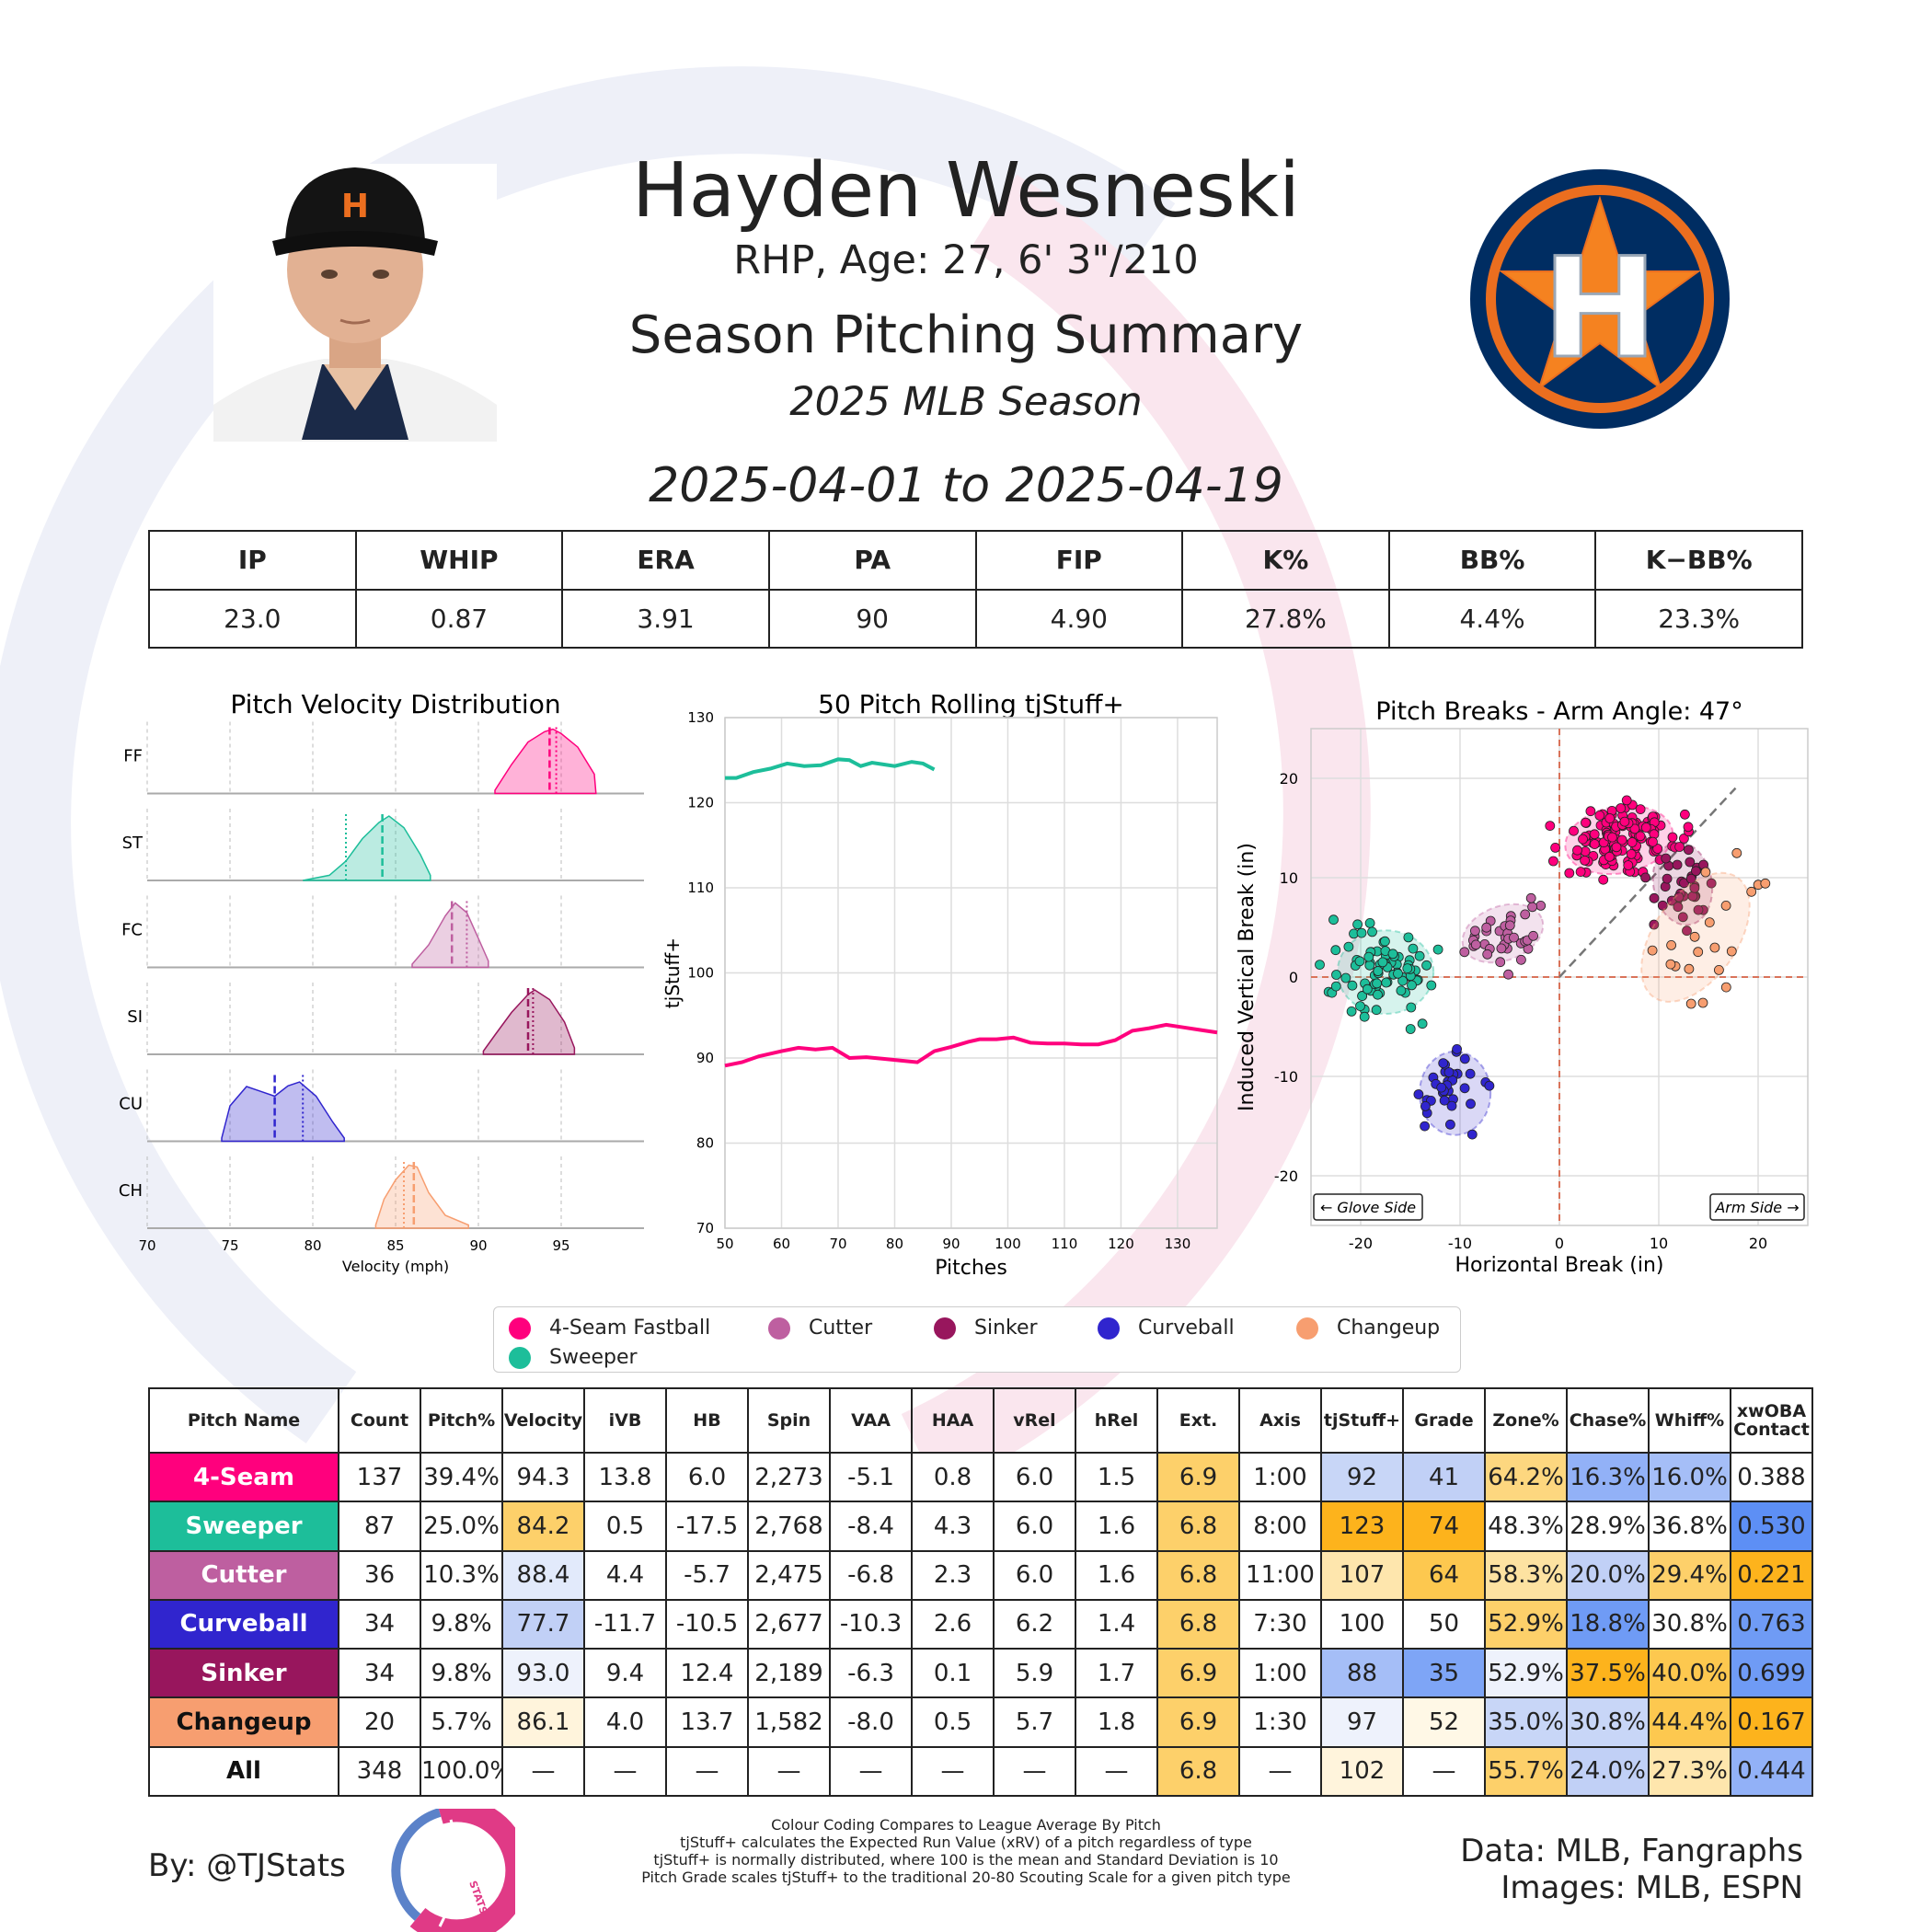  Describe the element at coordinates (379, 1722) in the screenshot. I see `table-cell: 20` at that location.